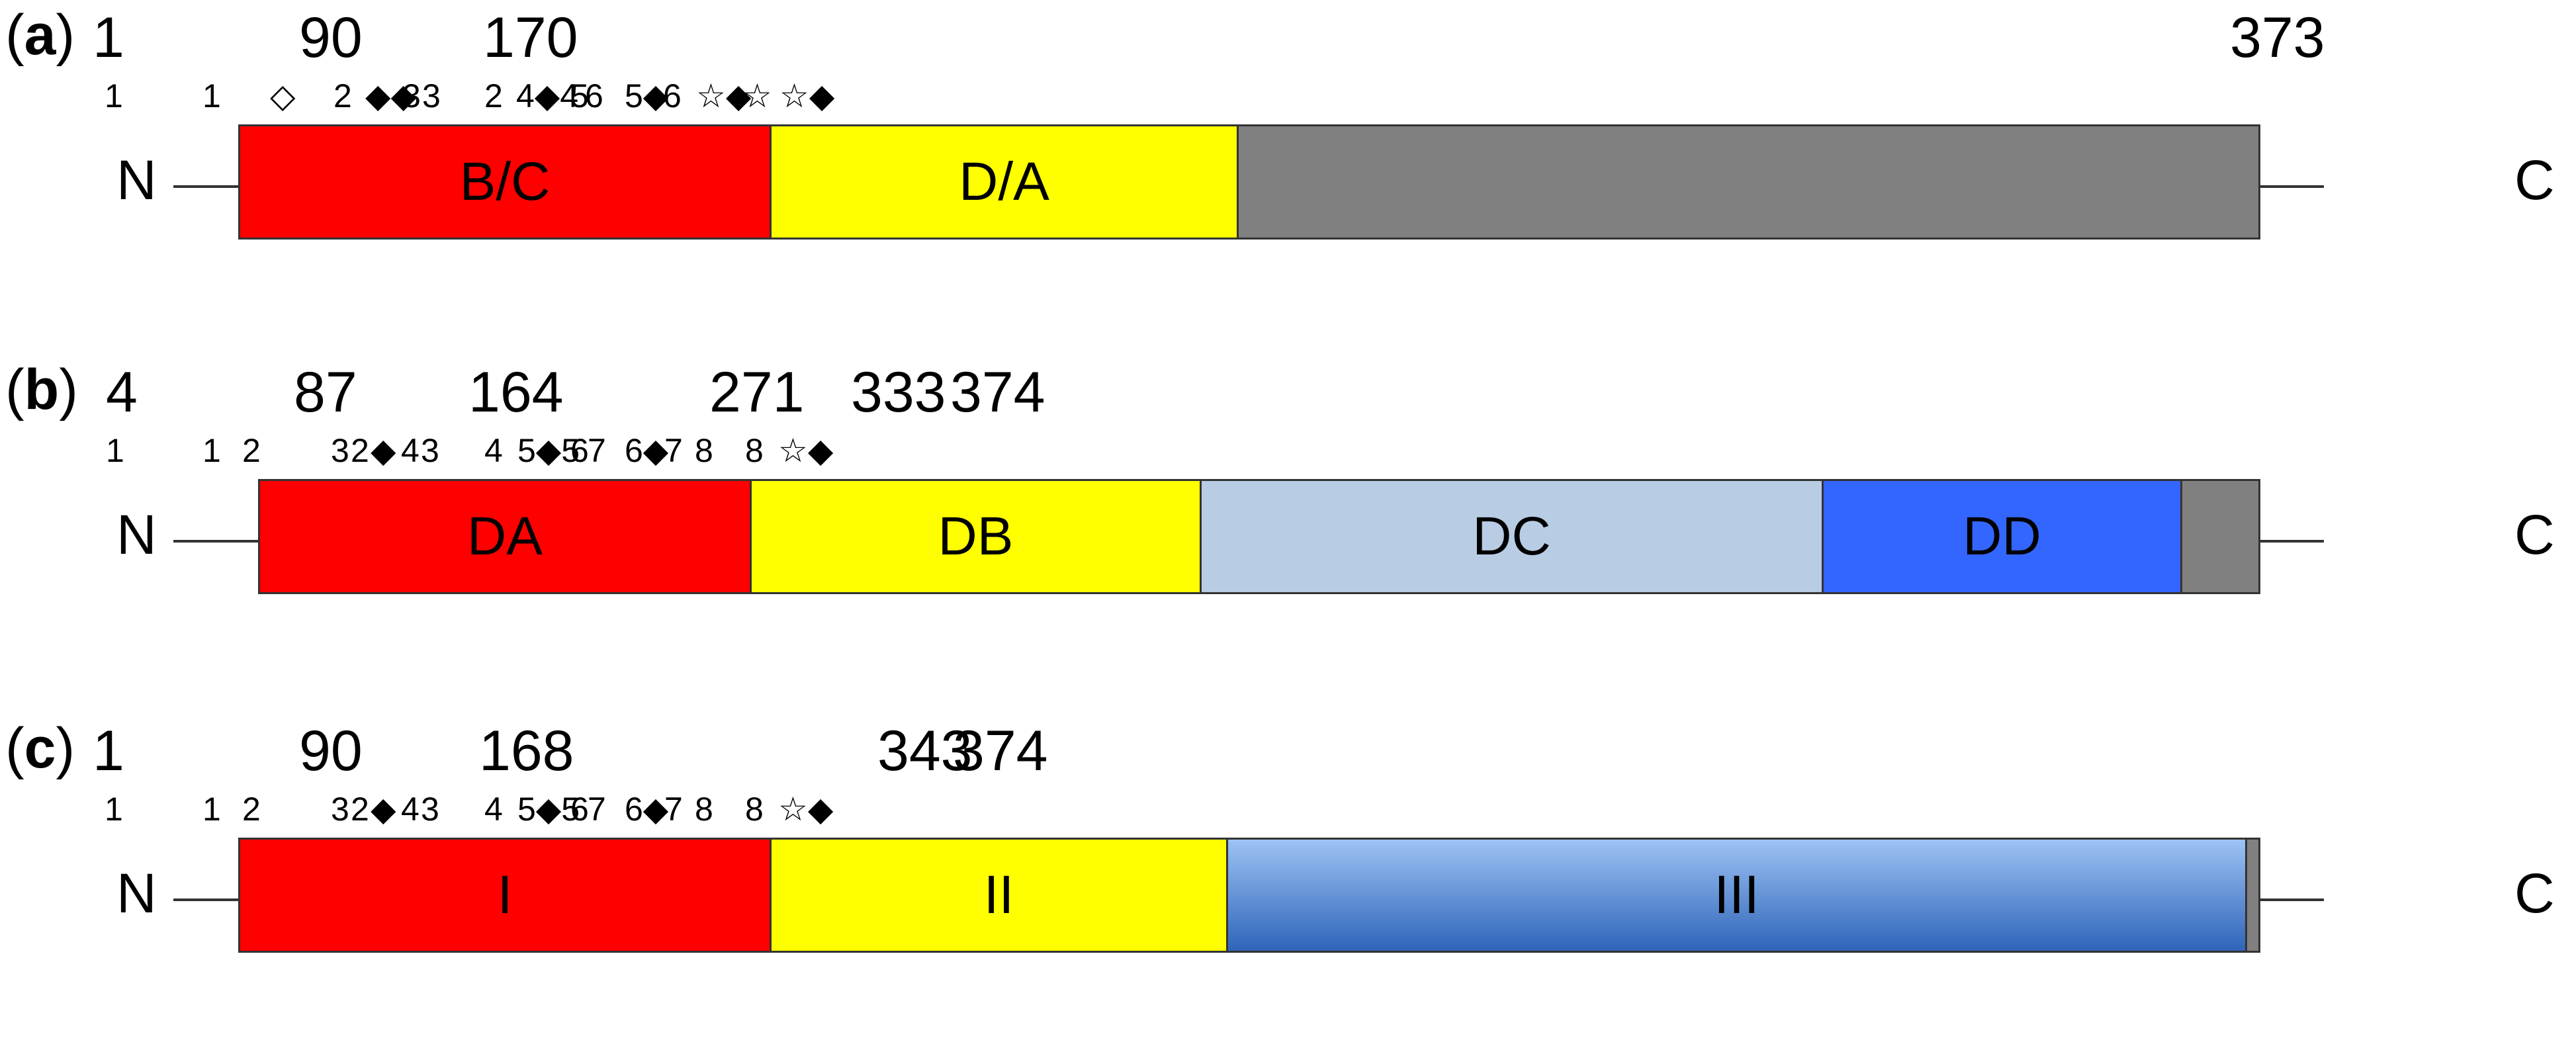 The image size is (2576, 1050). Describe the element at coordinates (2277, 37) in the screenshot. I see `position-label: 373` at that location.